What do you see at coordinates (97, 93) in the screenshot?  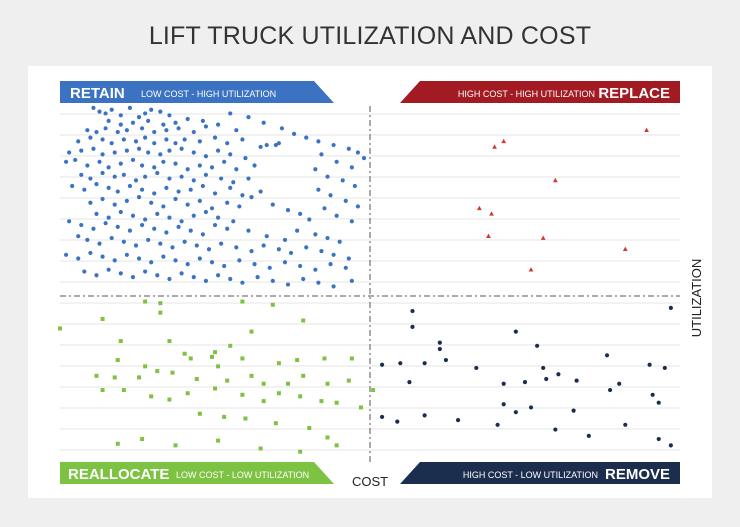 I see `banner-retain-label: RETAIN` at bounding box center [97, 93].